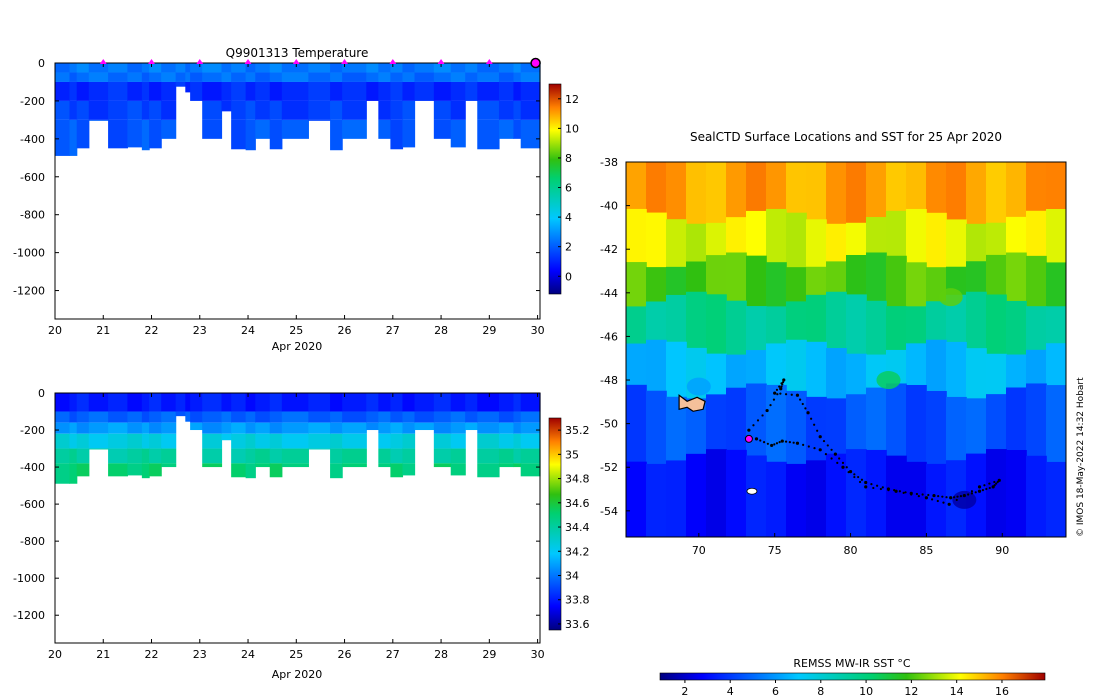 This screenshot has width=1100, height=700. I want to click on y-tick-label: -52, so click(609, 467).